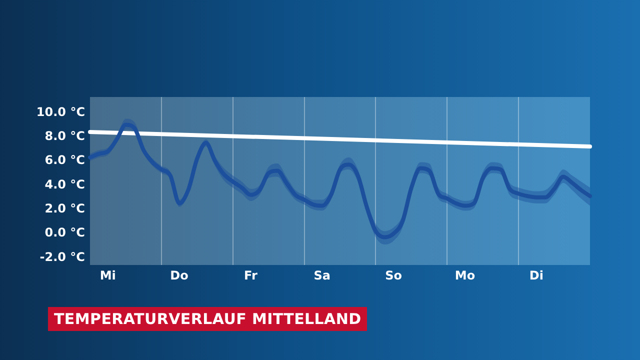 This screenshot has height=360, width=640. What do you see at coordinates (65, 160) in the screenshot?
I see `y-tick-label: 6.0 °C` at bounding box center [65, 160].